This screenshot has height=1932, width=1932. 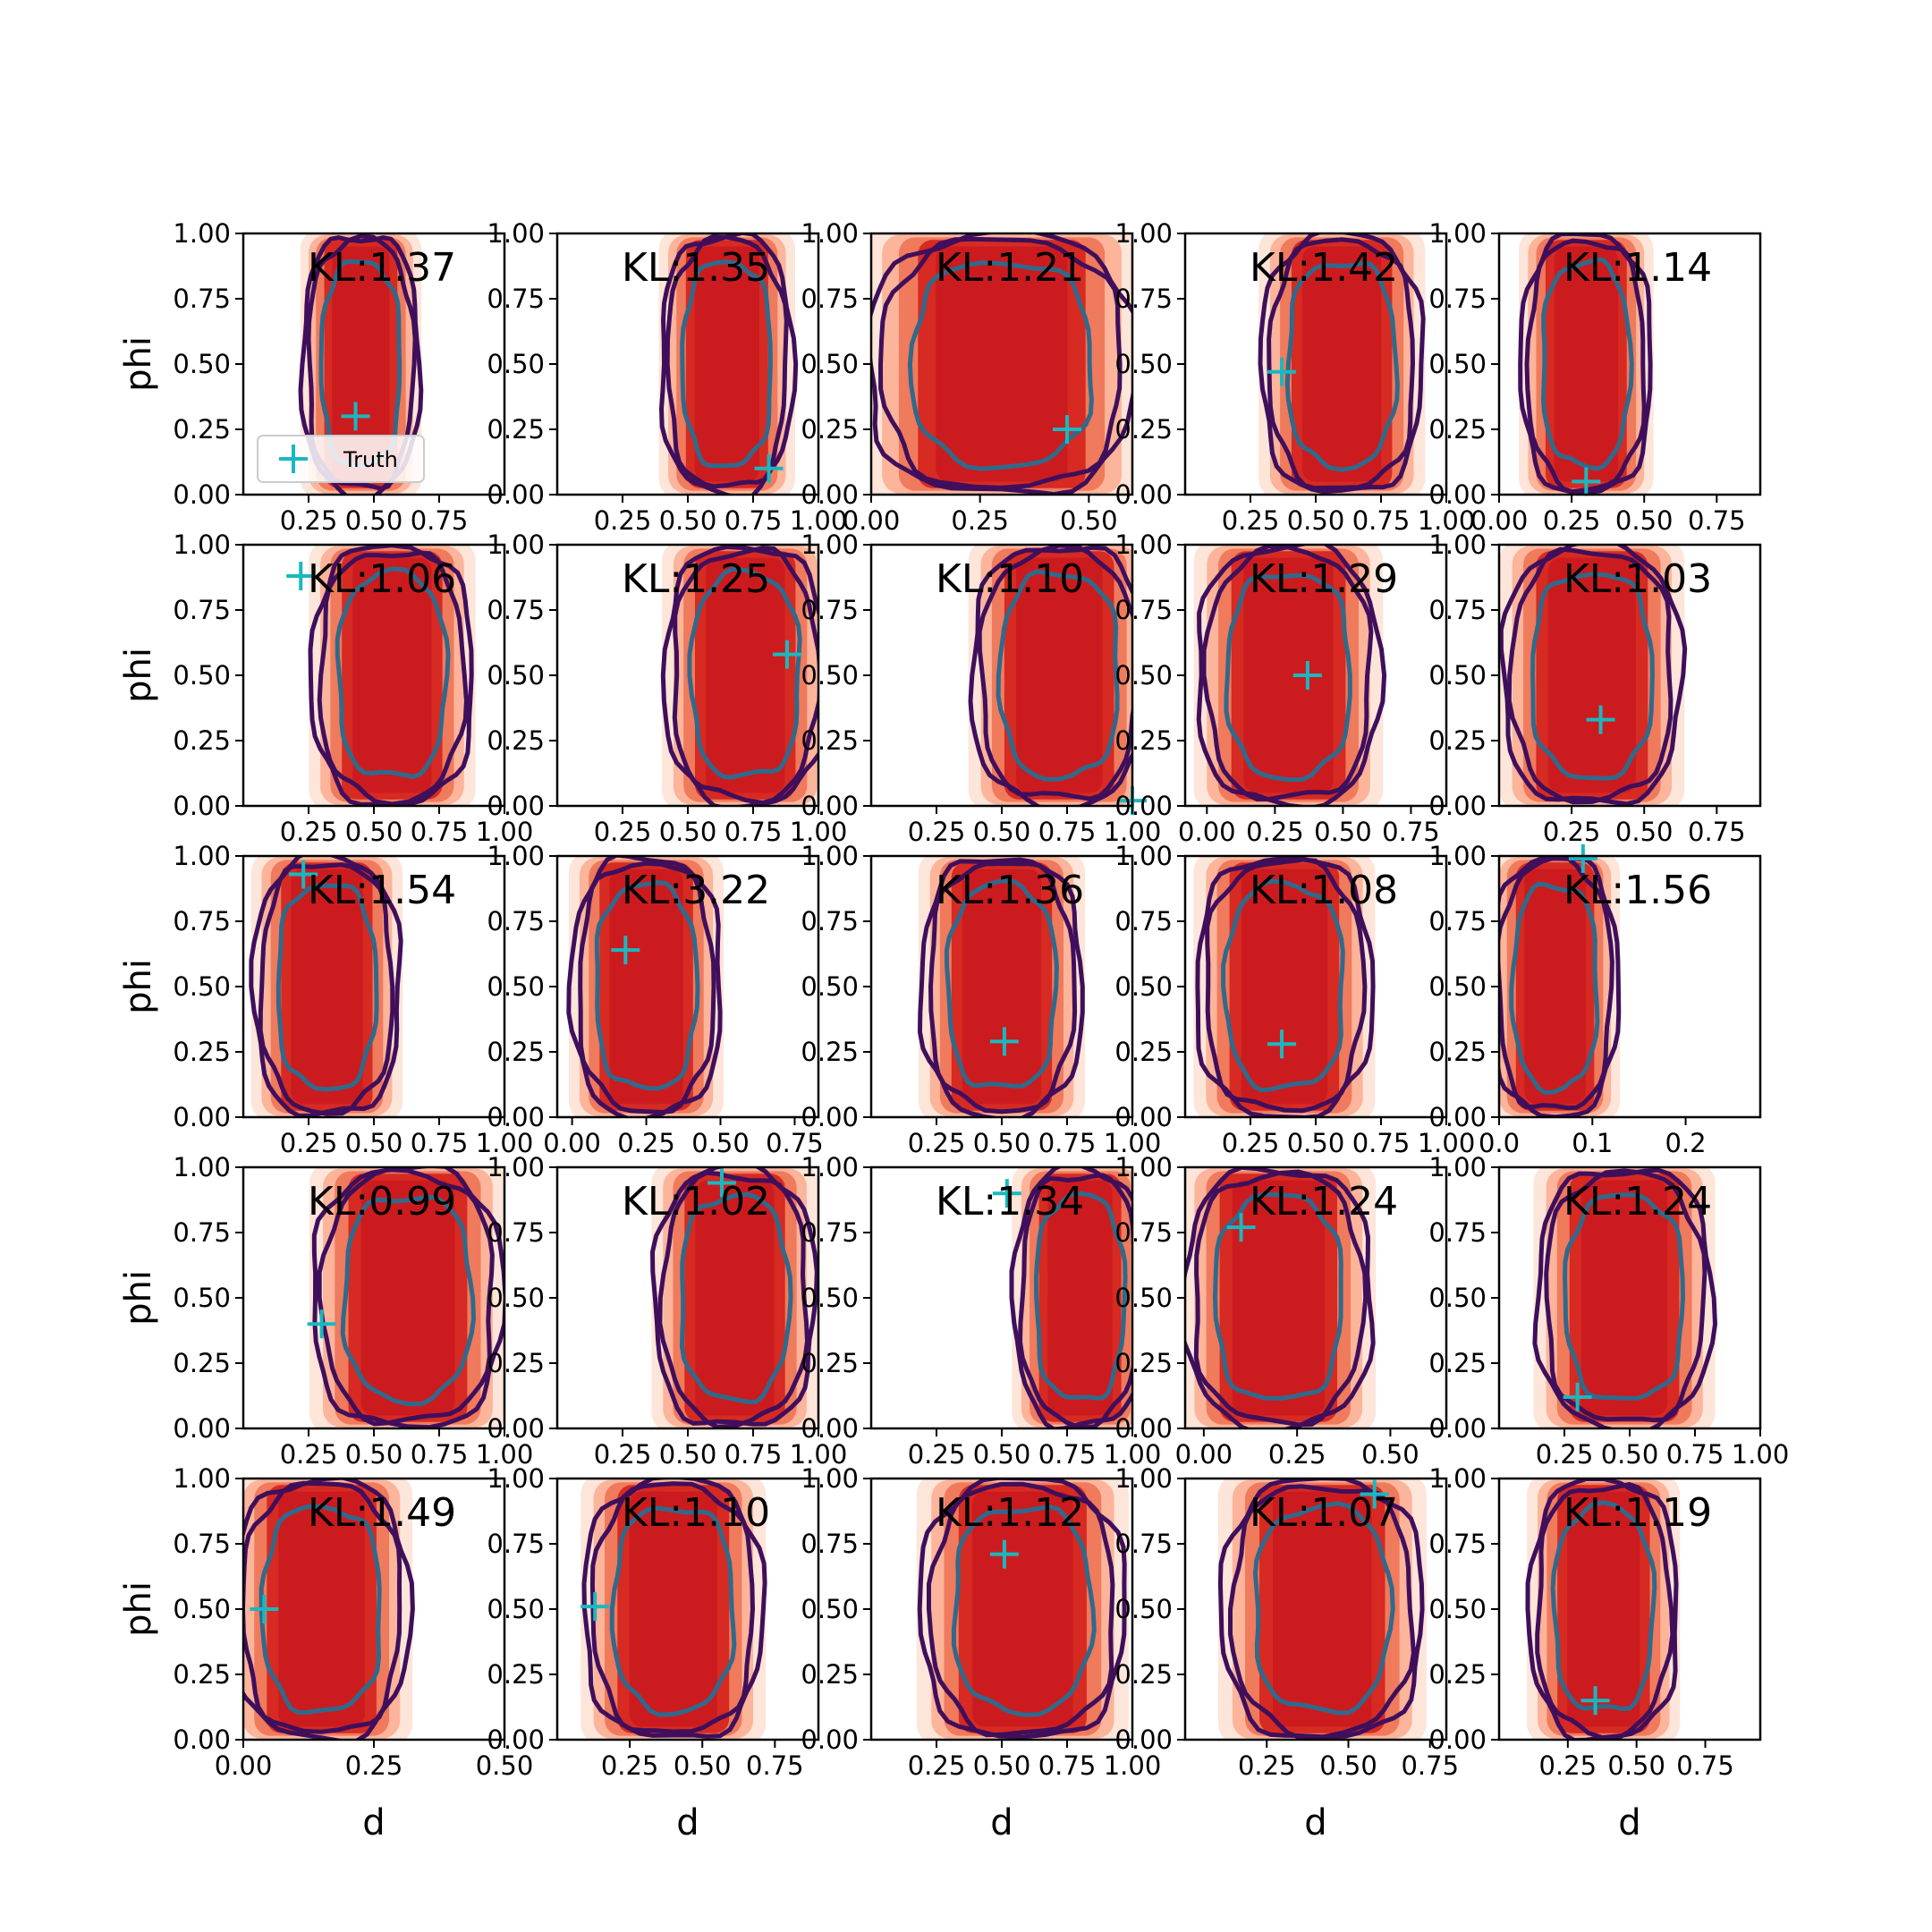 What do you see at coordinates (138, 675) in the screenshot?
I see `y-axis-label: phi` at bounding box center [138, 675].